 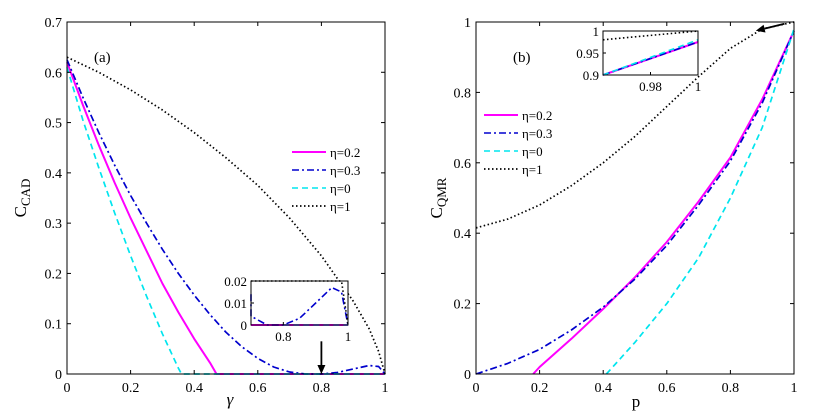 What do you see at coordinates (235, 281) in the screenshot?
I see `panel-a-inset-ytick-label-2: 0.02` at bounding box center [235, 281].